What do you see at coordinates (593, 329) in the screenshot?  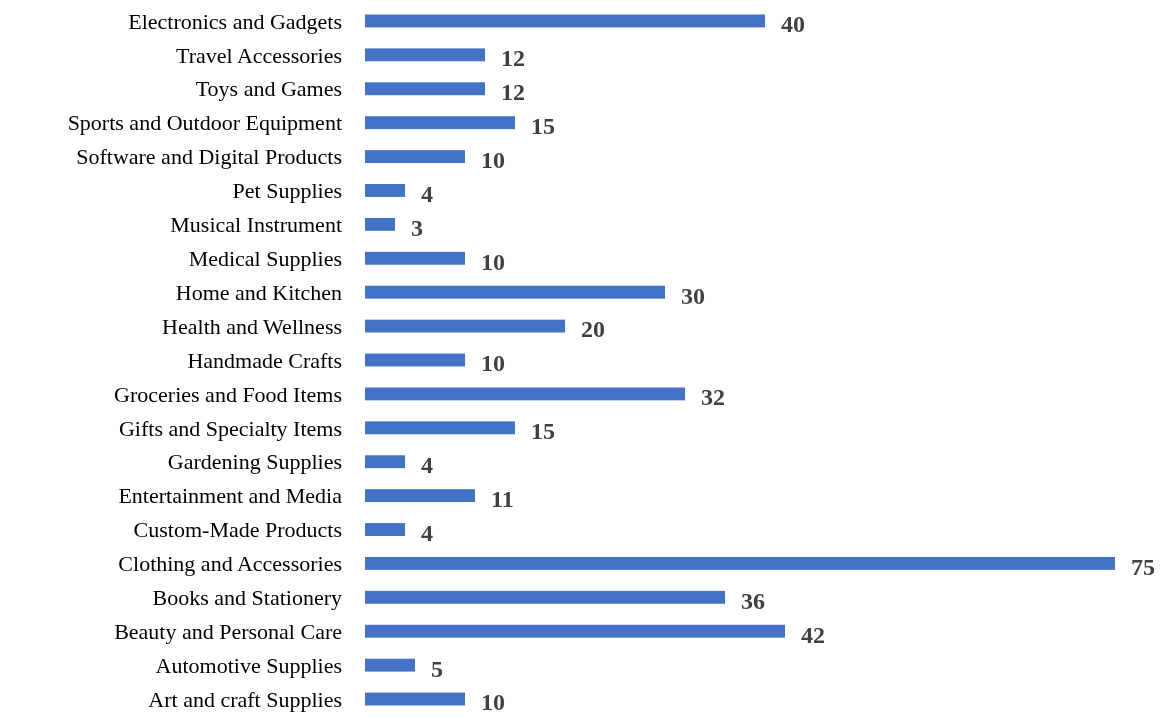 I see `data-label: 20` at bounding box center [593, 329].